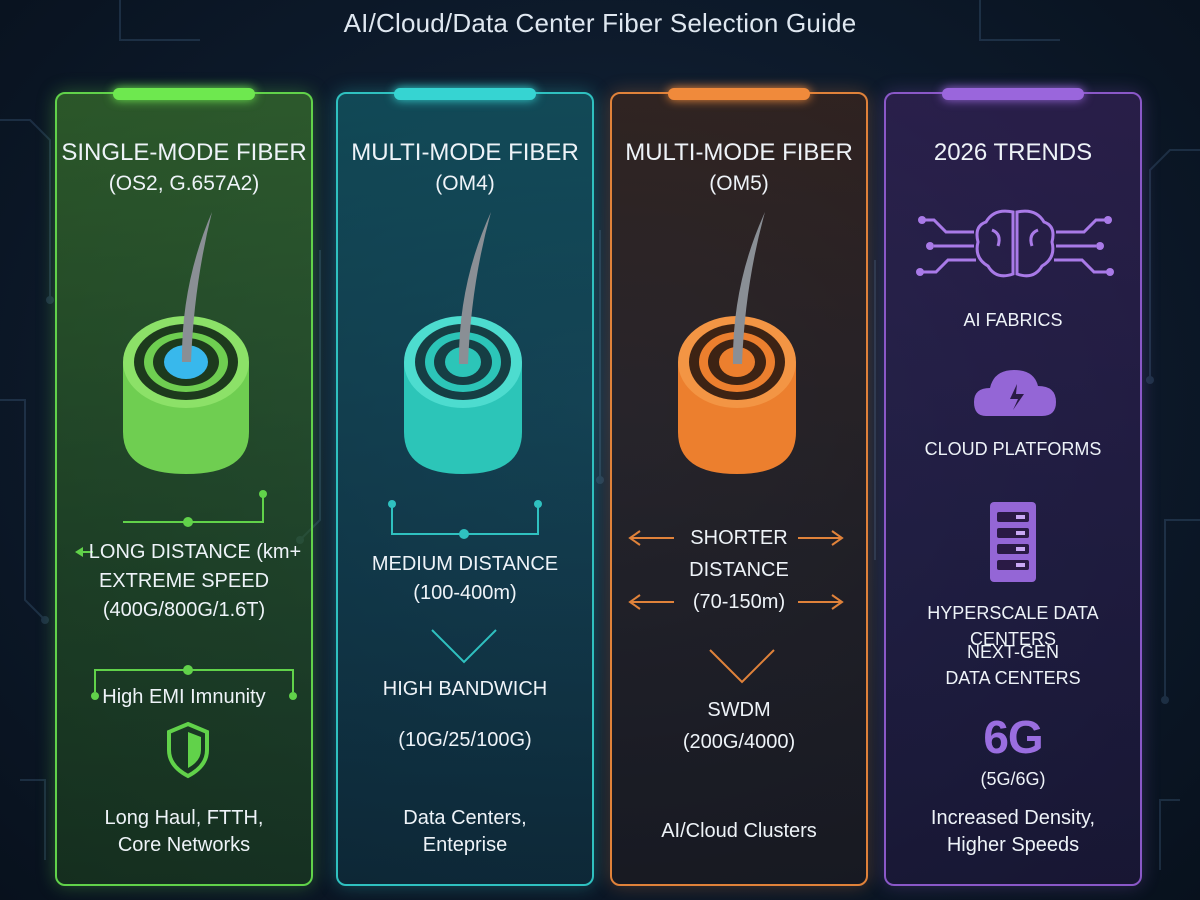 The image size is (1200, 900). Describe the element at coordinates (188, 750) in the screenshot. I see `shield-icon` at that location.